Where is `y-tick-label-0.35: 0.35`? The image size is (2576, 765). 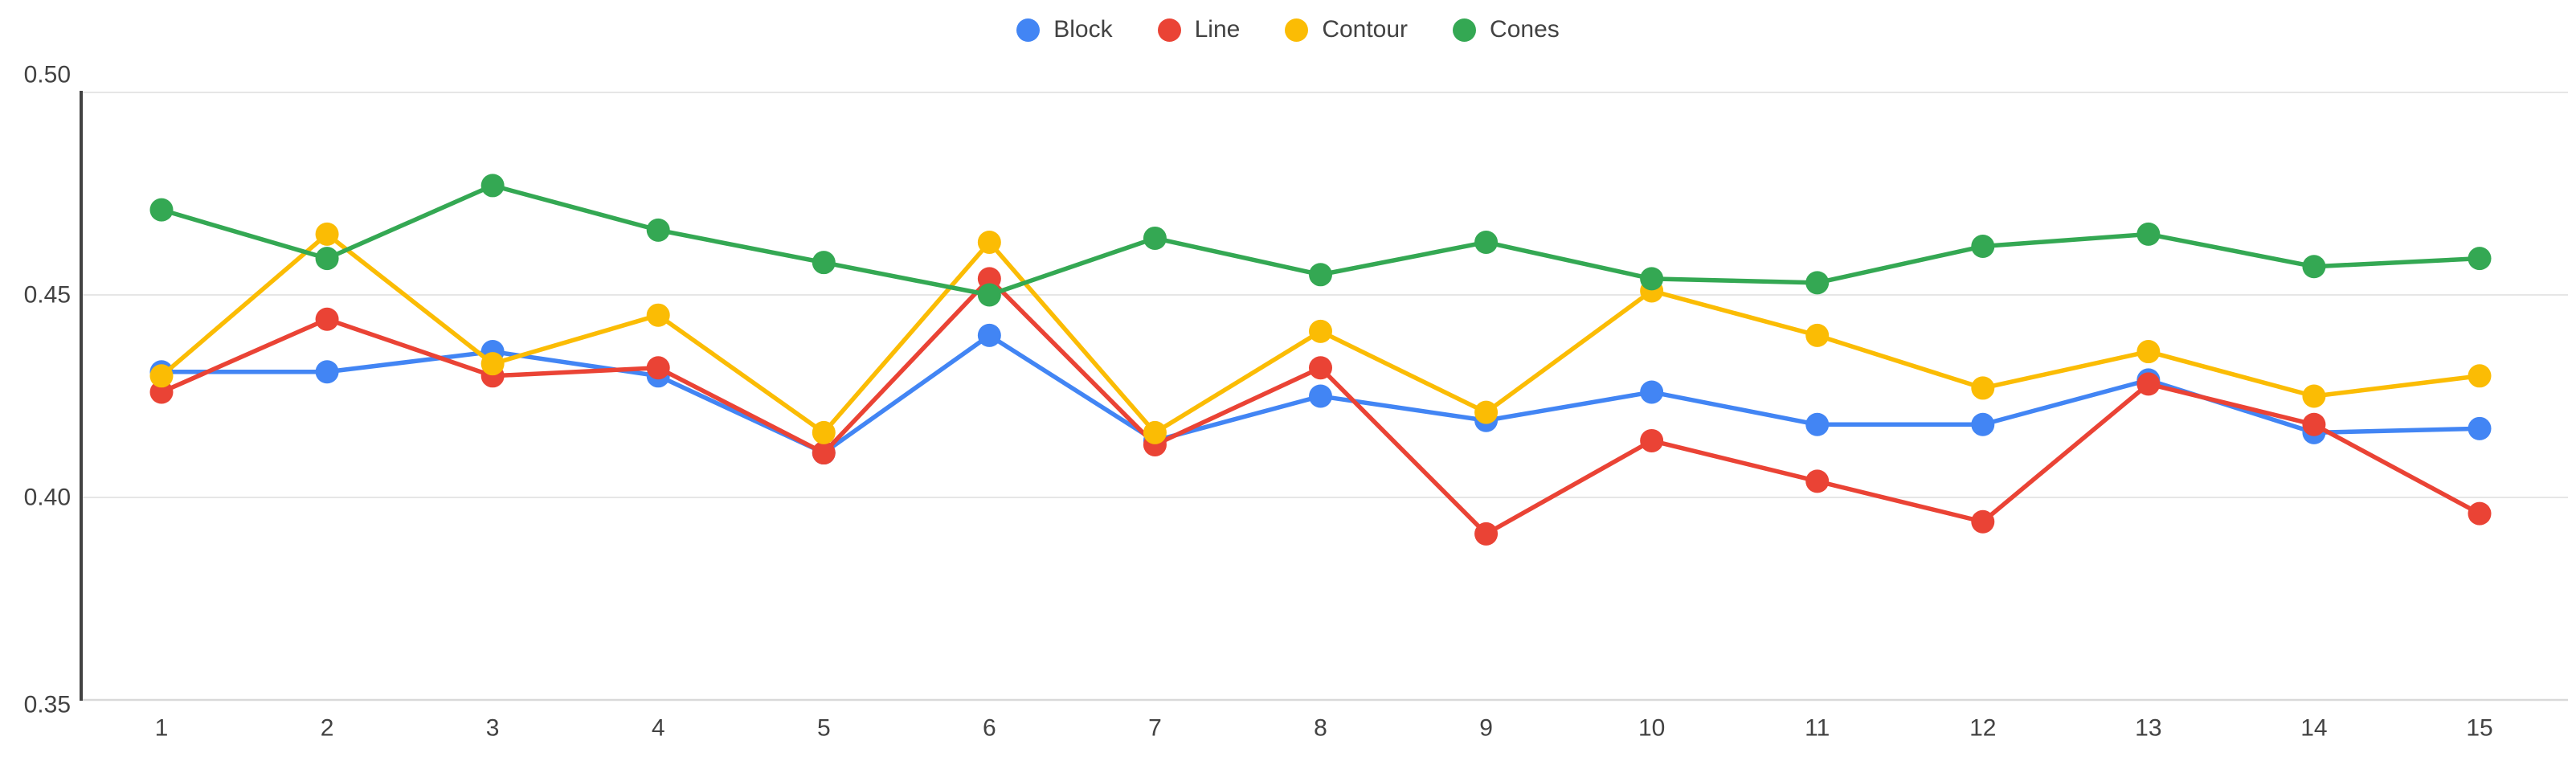
y-tick-label-0.35: 0.35 is located at coordinates (47, 705).